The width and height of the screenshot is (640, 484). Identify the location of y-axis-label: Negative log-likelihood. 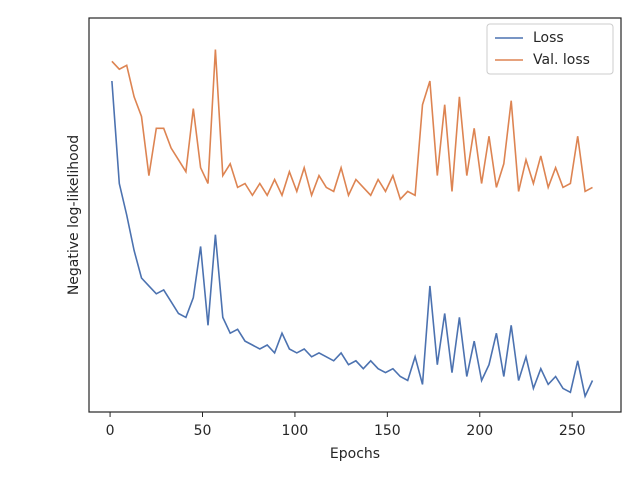
(74, 215).